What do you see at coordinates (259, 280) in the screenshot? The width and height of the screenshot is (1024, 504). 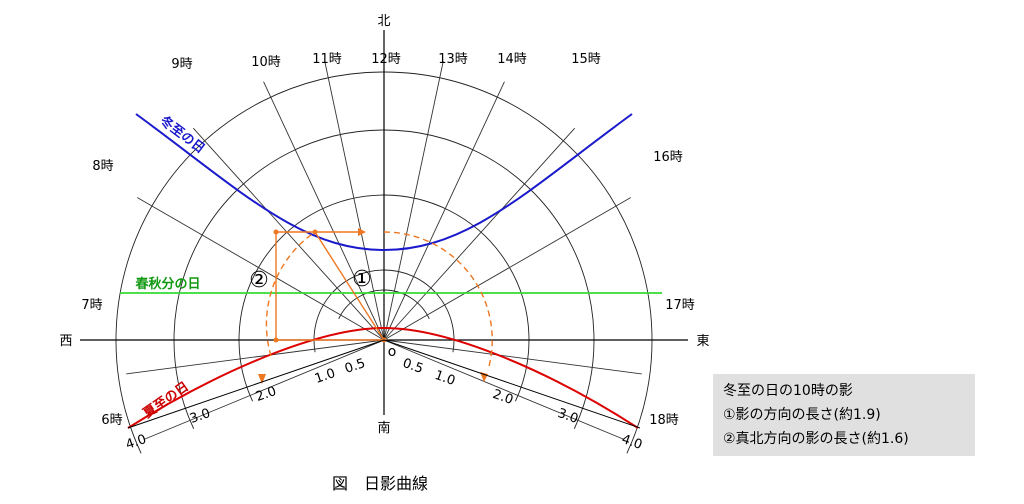 I see `marker-two: ②` at bounding box center [259, 280].